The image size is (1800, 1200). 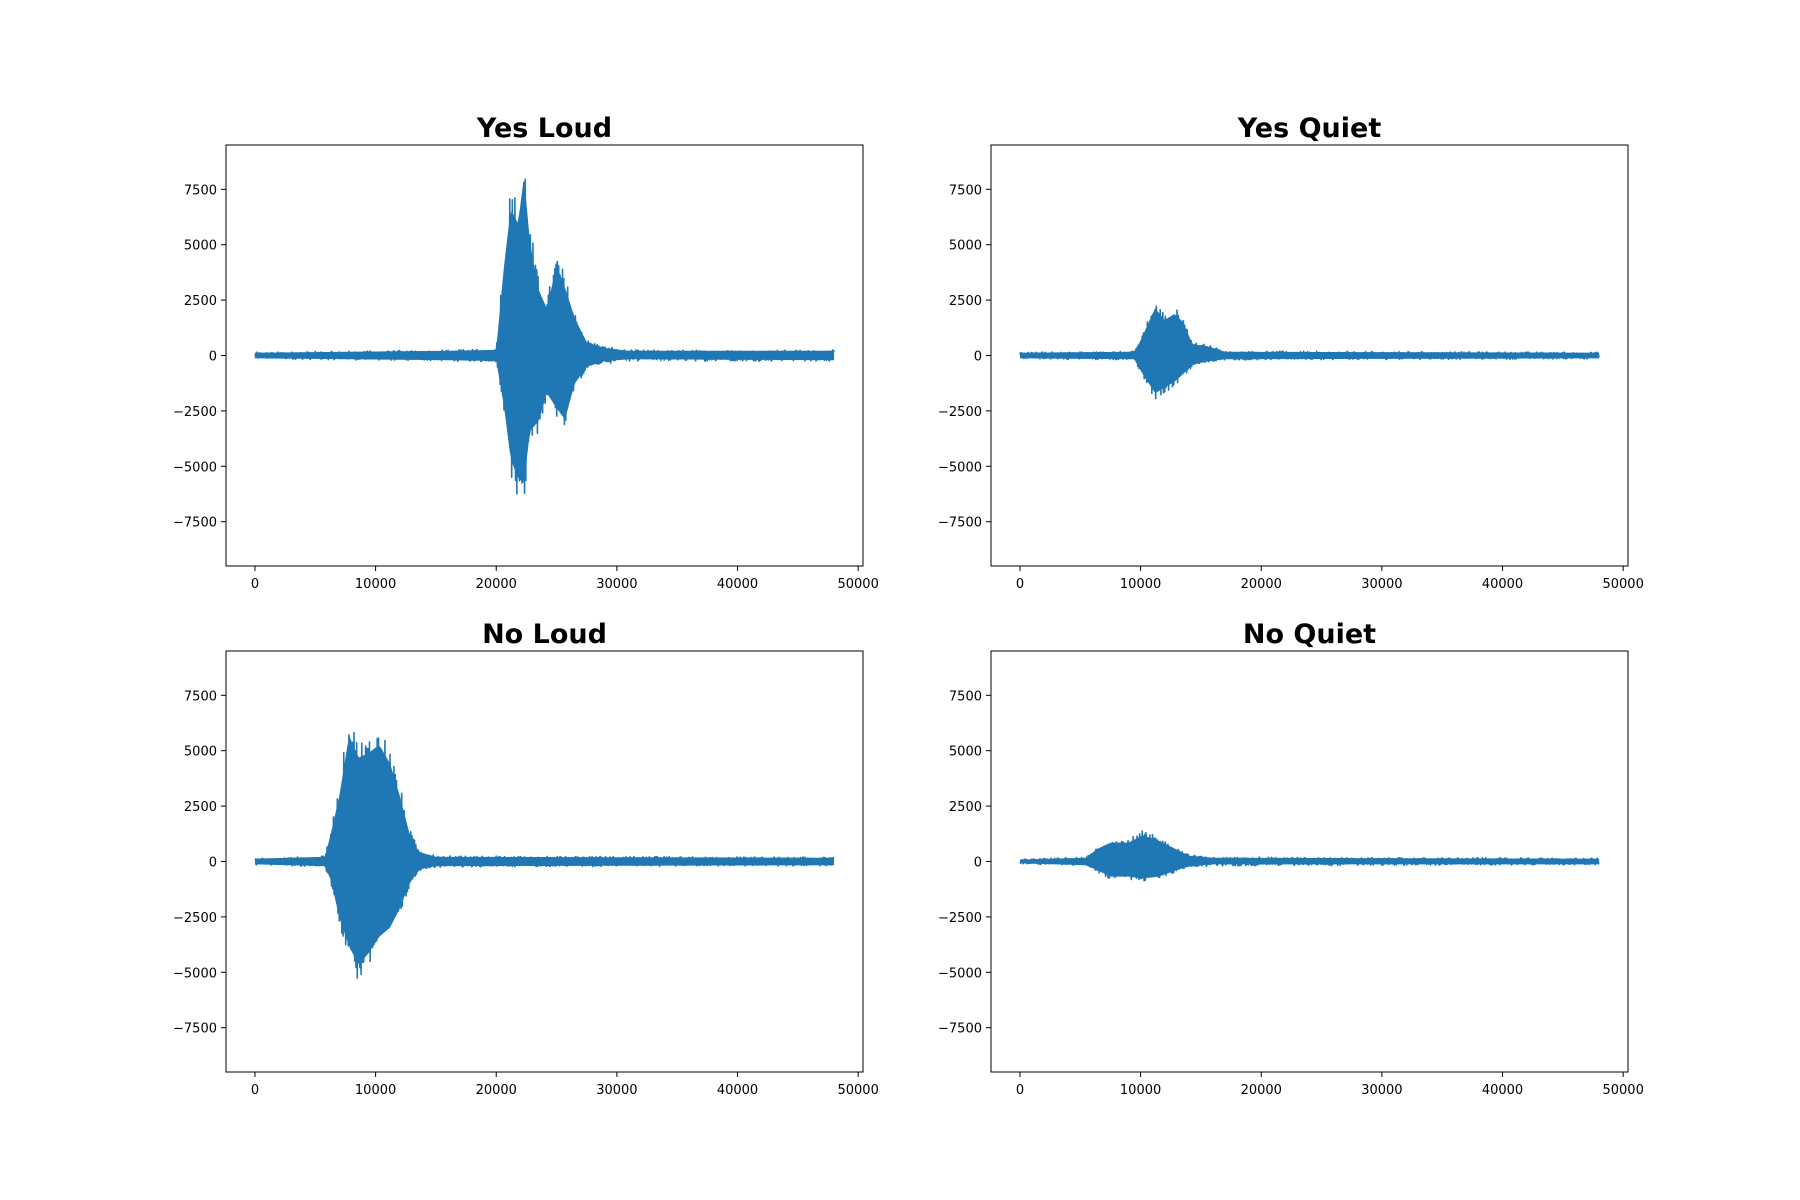 I want to click on chart-title: Yes Quiet, so click(x=1309, y=128).